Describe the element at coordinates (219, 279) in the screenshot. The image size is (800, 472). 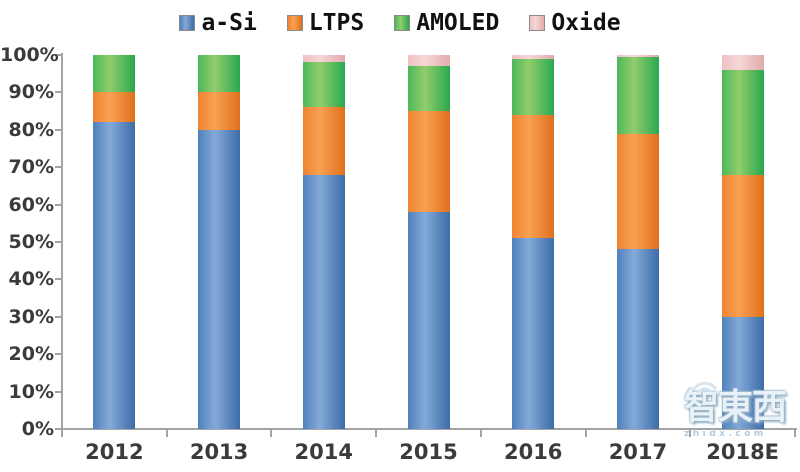
I see `bar-segment-a-si-2013` at that location.